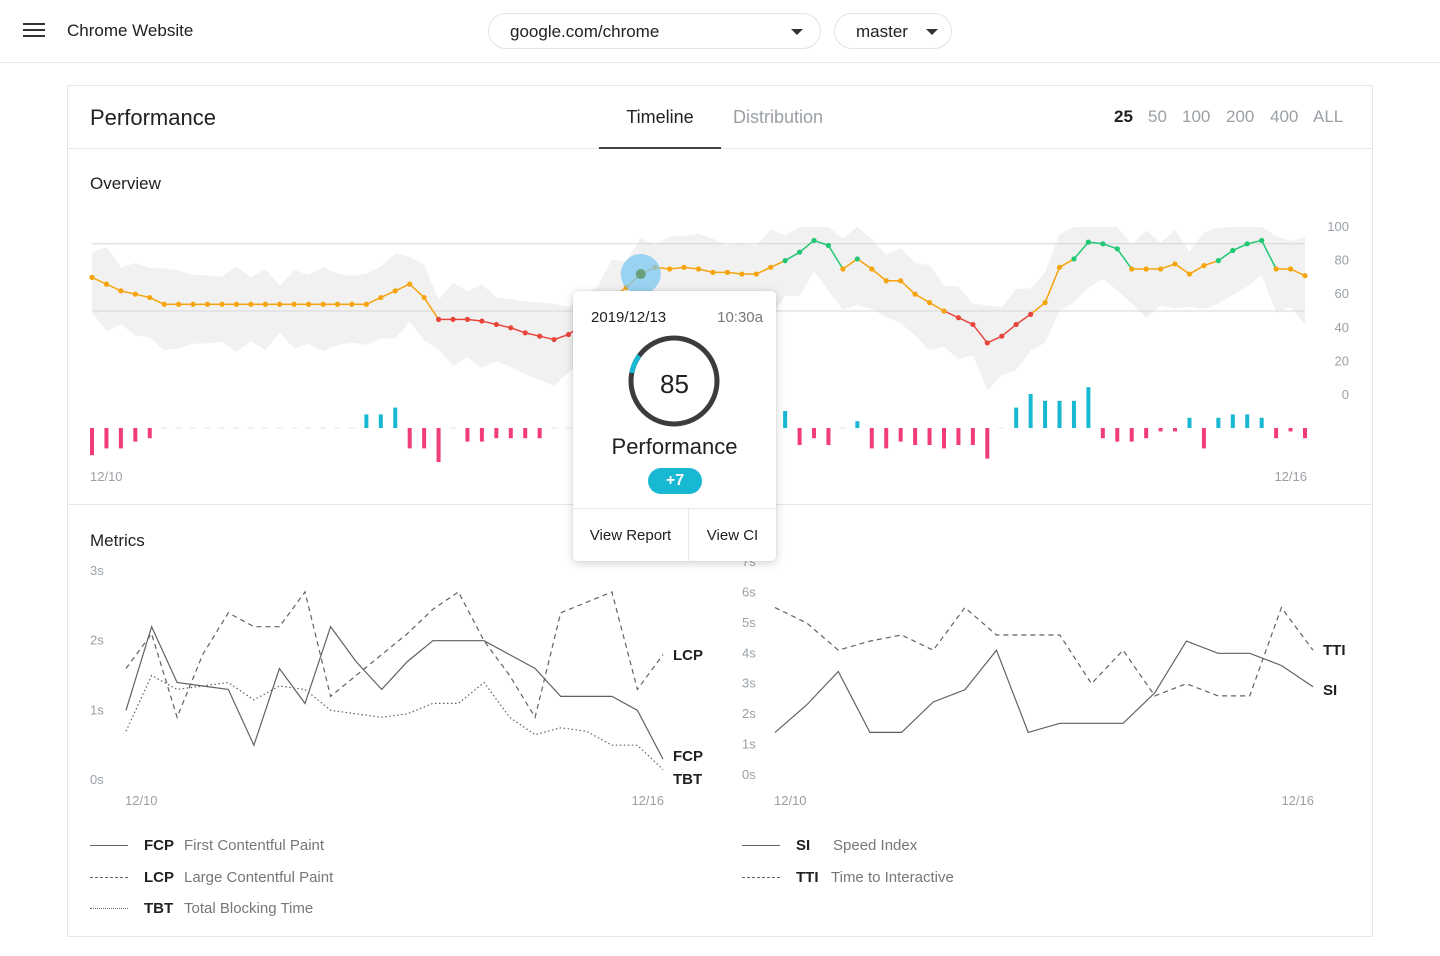 The height and width of the screenshot is (956, 1440). What do you see at coordinates (635, 364) in the screenshot?
I see `gauge-delta-arc` at bounding box center [635, 364].